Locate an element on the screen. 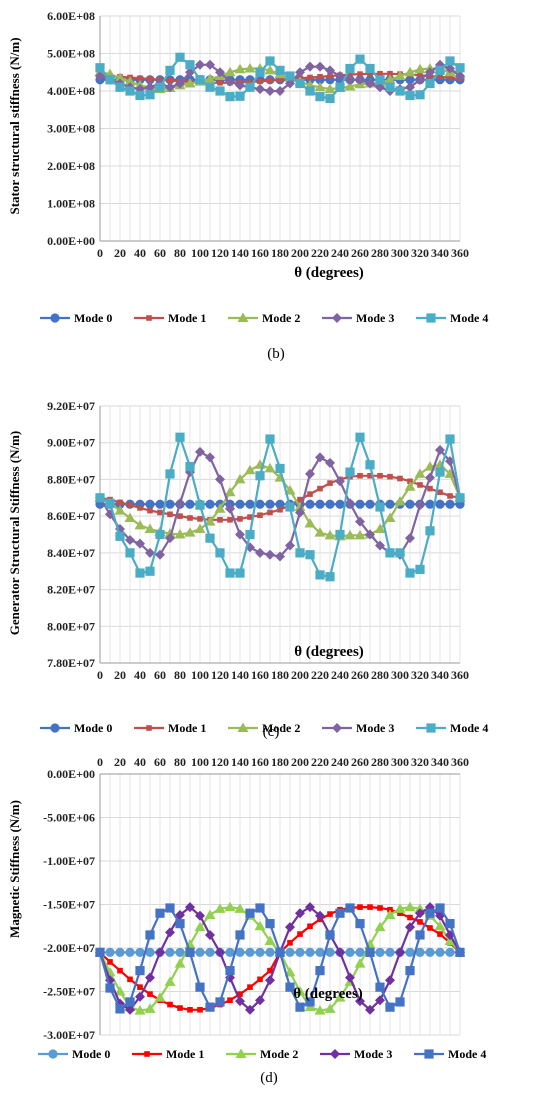  legend-marker is located at coordinates (147, 1054).